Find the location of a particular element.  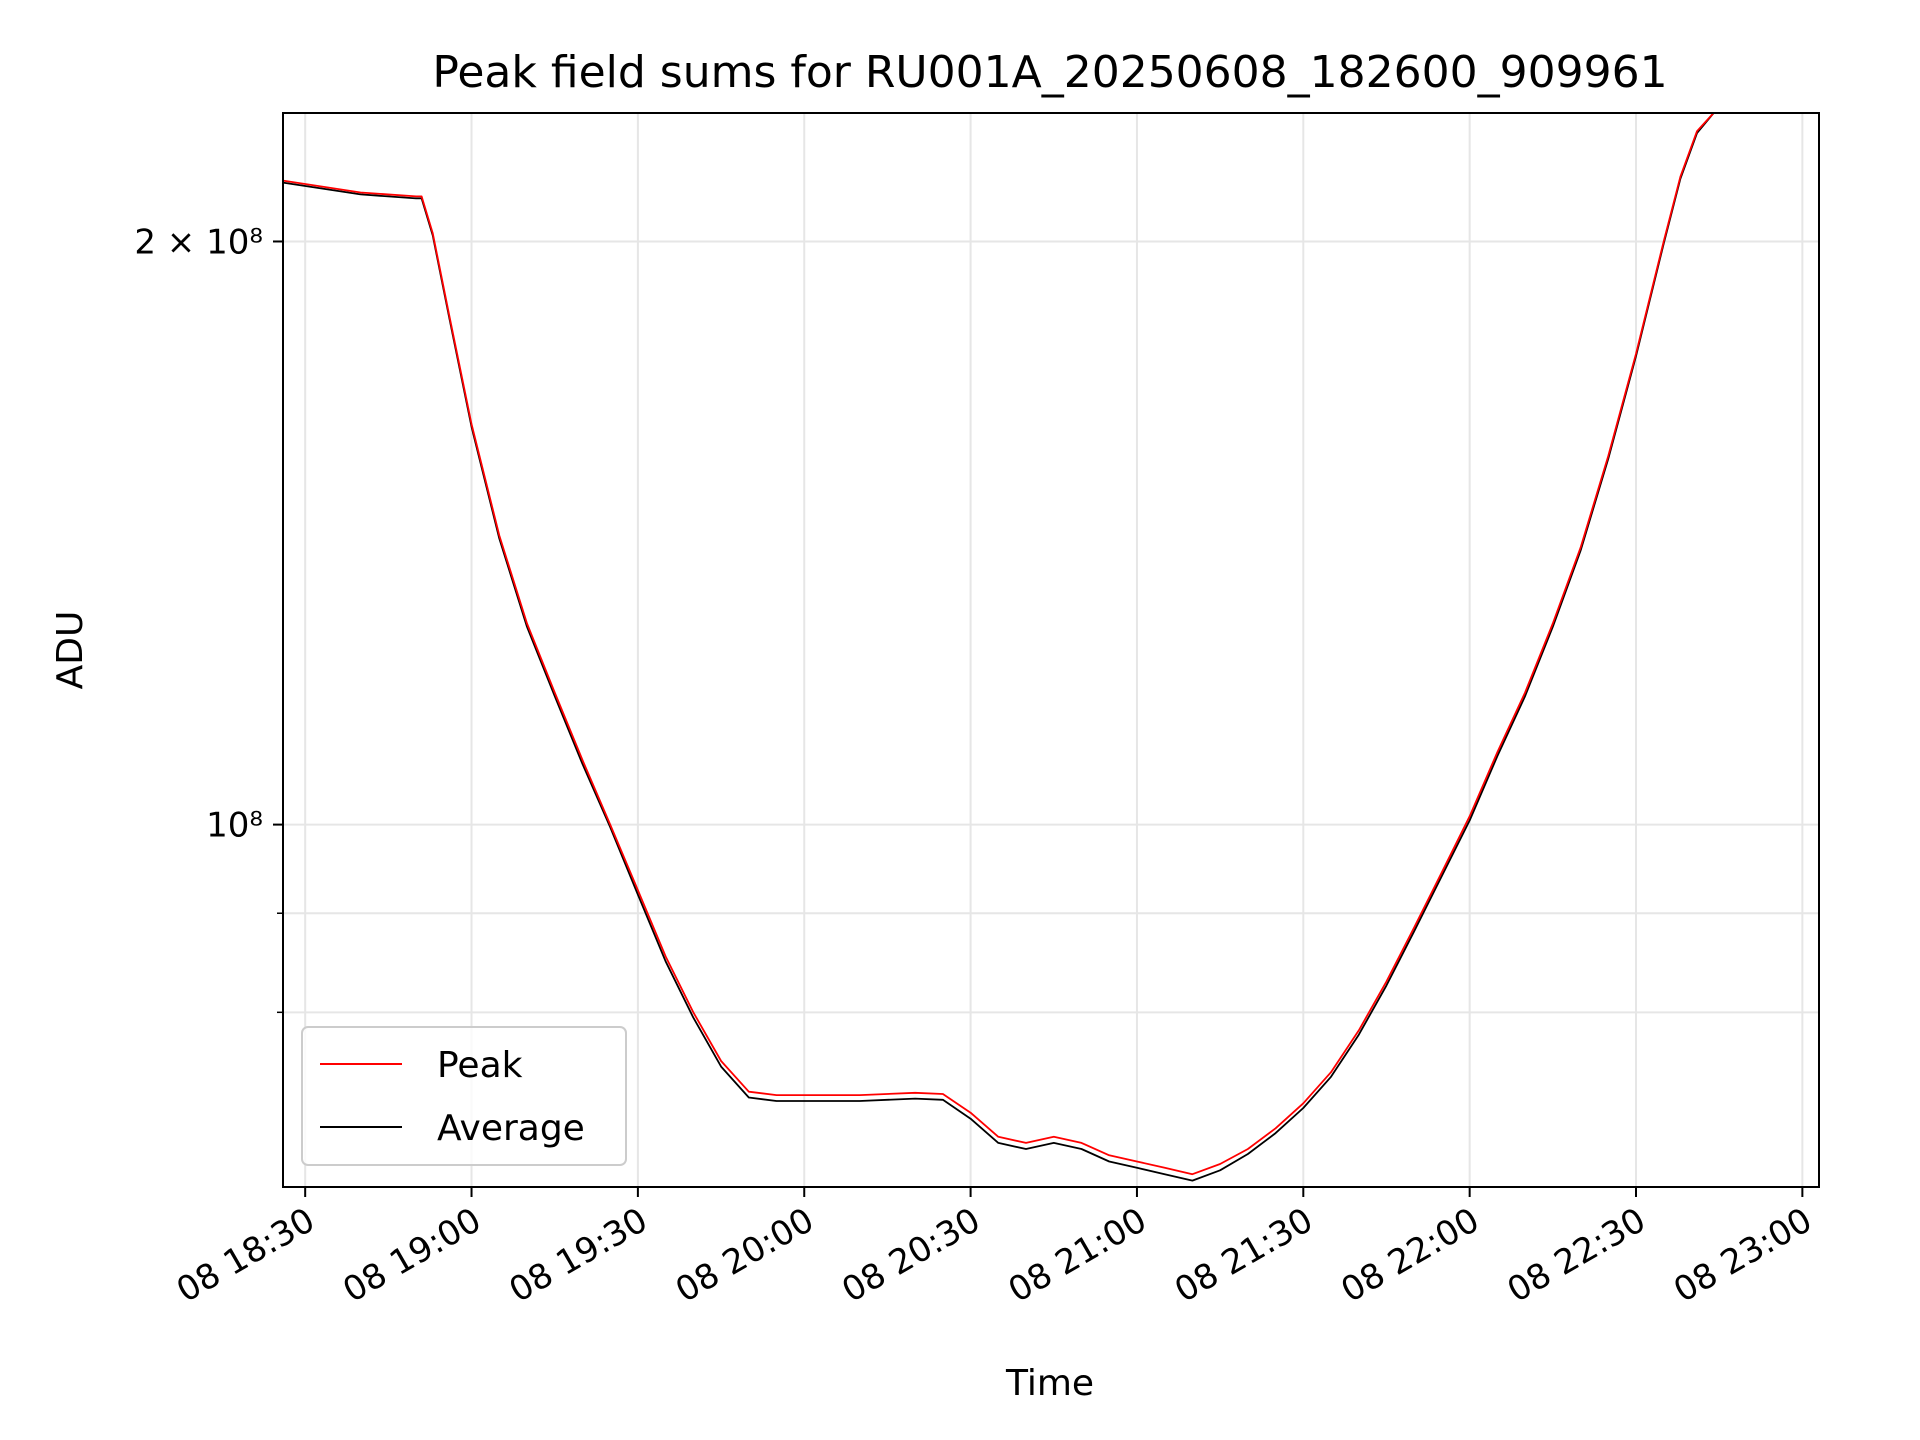

y-axis: 10⁸ 2 × 10⁸ is located at coordinates (208, 618).